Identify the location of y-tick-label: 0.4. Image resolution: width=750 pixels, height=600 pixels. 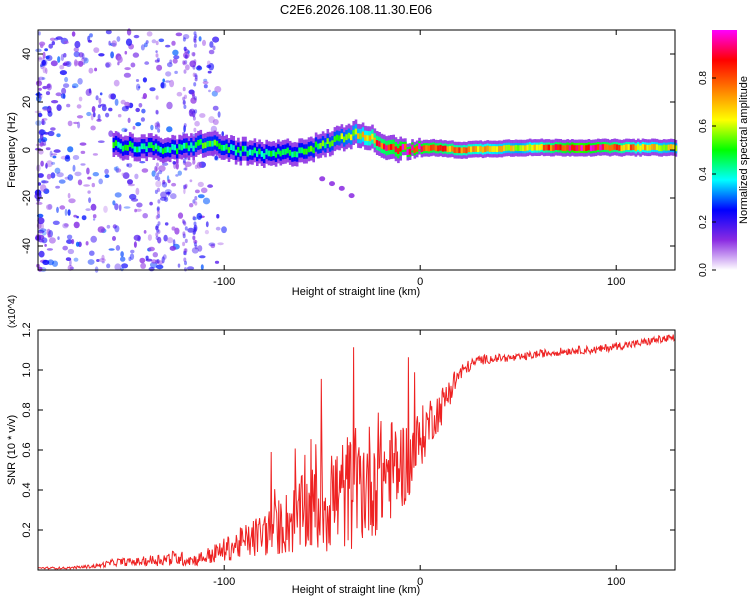
(27, 489).